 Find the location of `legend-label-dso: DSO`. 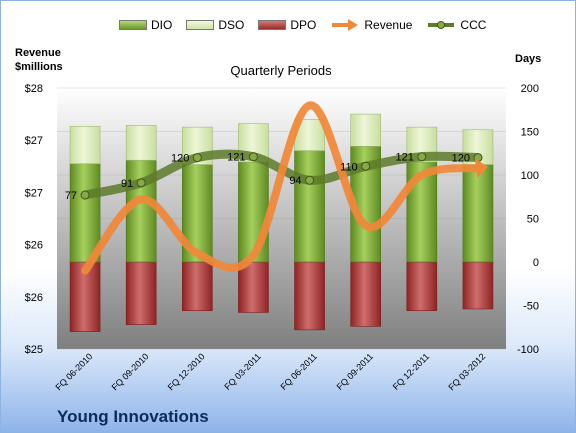

legend-label-dso: DSO is located at coordinates (231, 25).